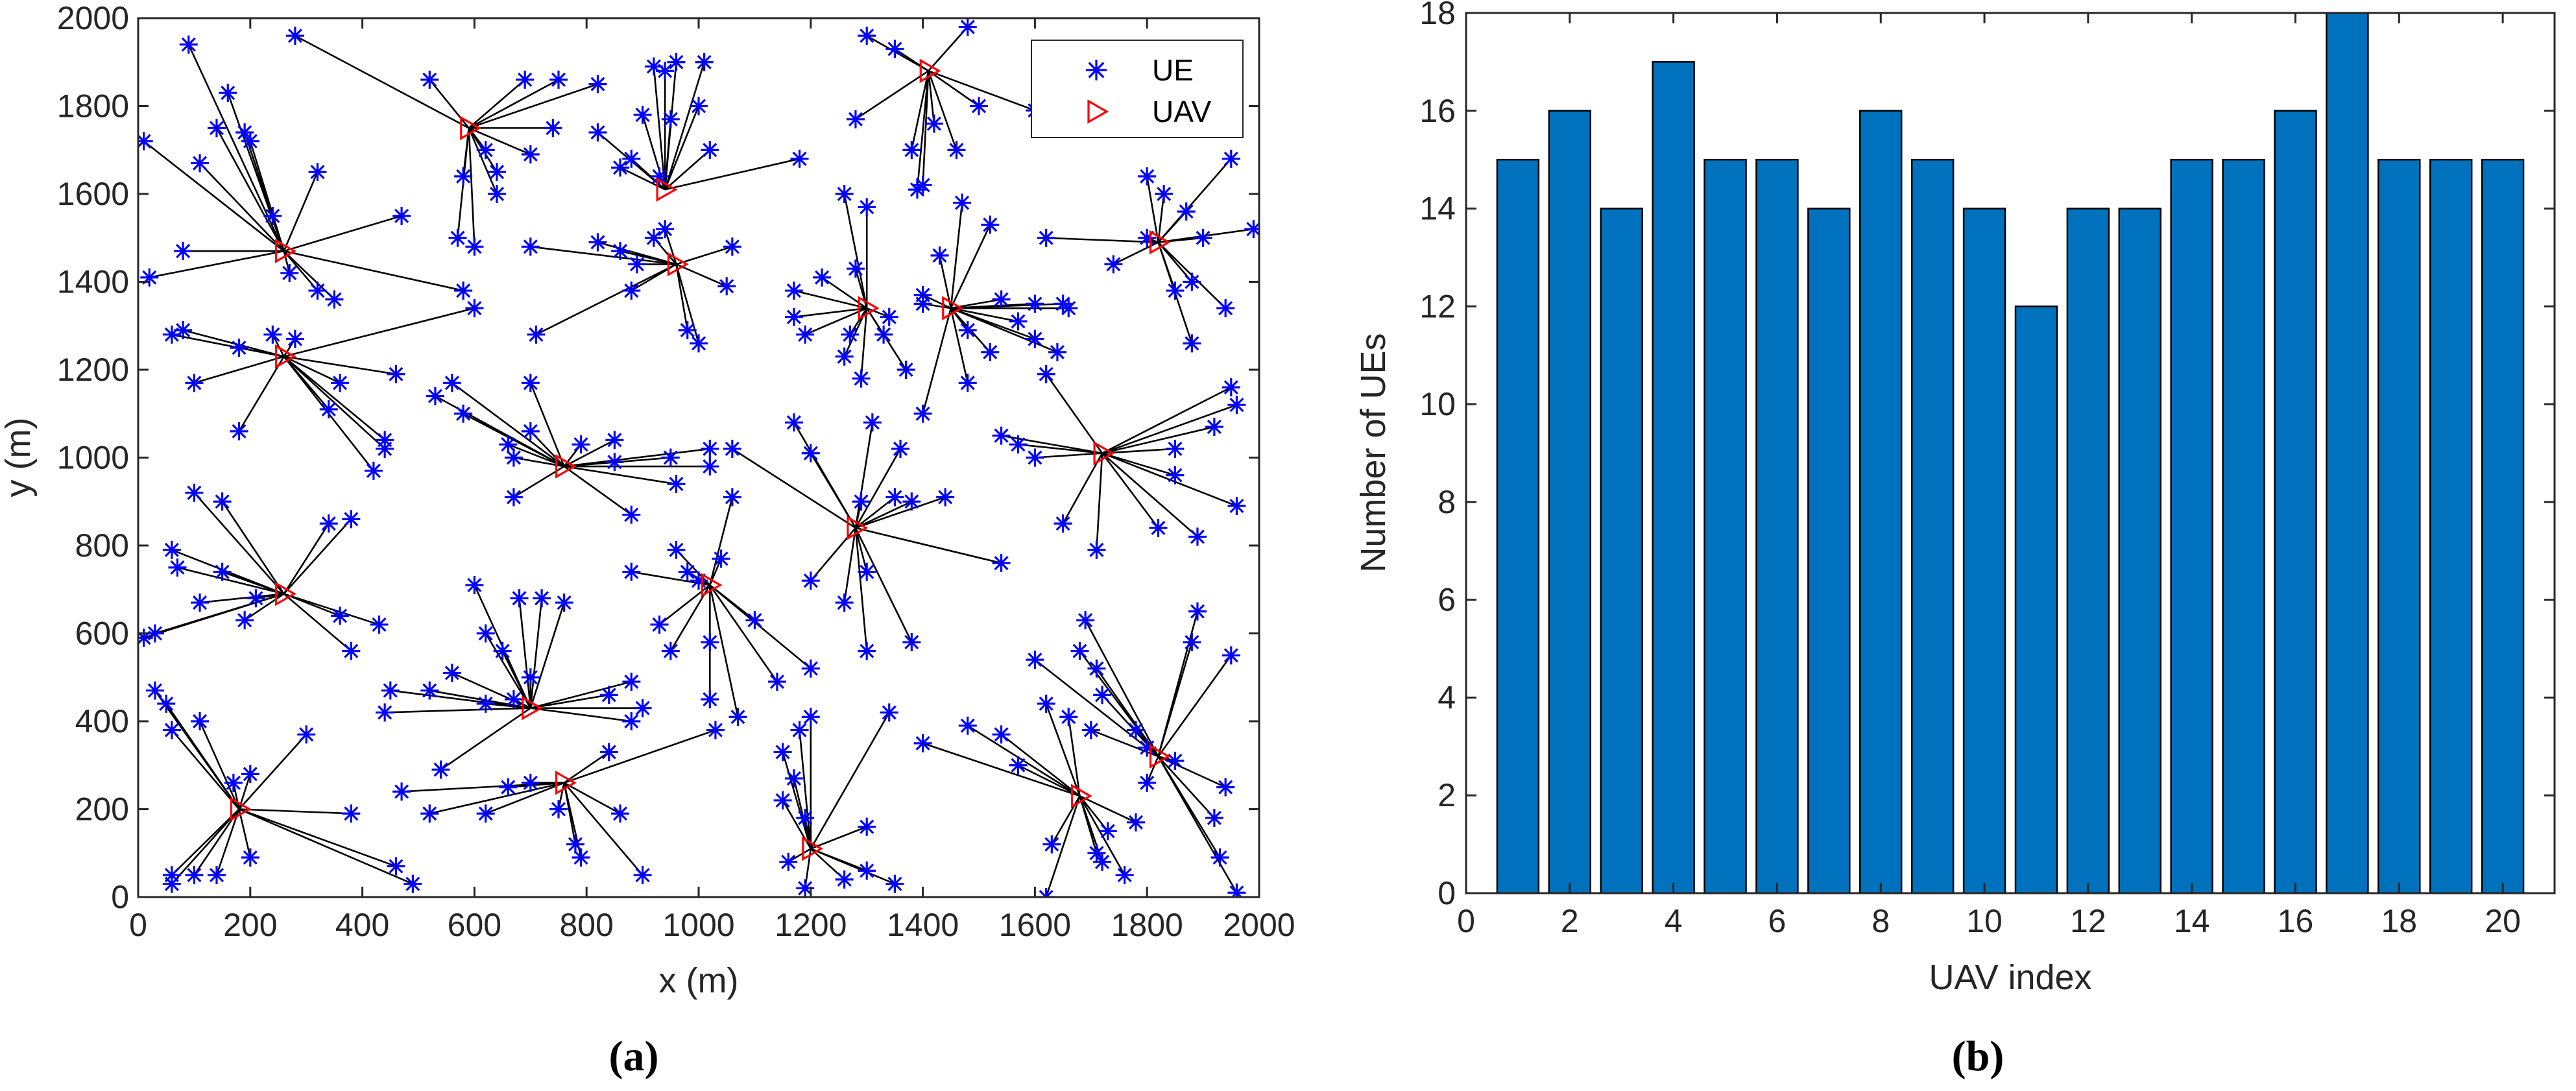 Image resolution: width=2576 pixels, height=1091 pixels. Describe the element at coordinates (93, 106) in the screenshot. I see `scatter-y-tick-label: 1800` at that location.